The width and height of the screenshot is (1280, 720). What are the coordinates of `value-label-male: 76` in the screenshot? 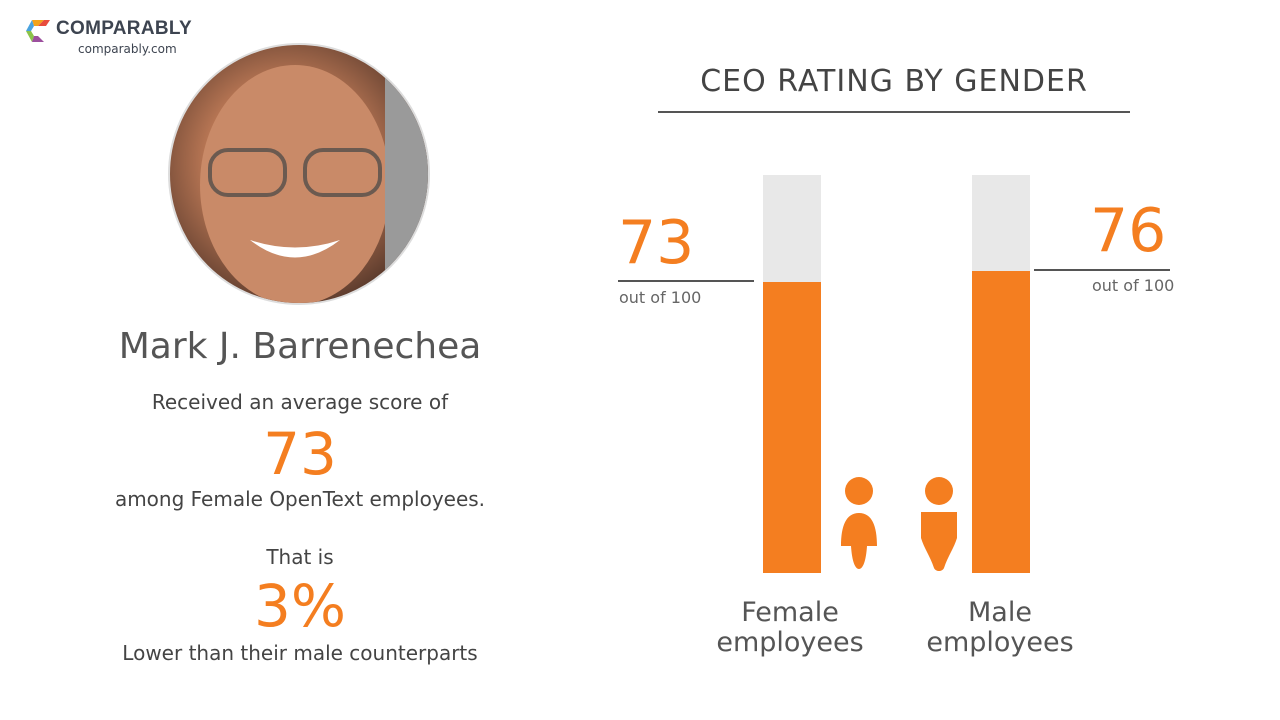 It's located at (1128, 231).